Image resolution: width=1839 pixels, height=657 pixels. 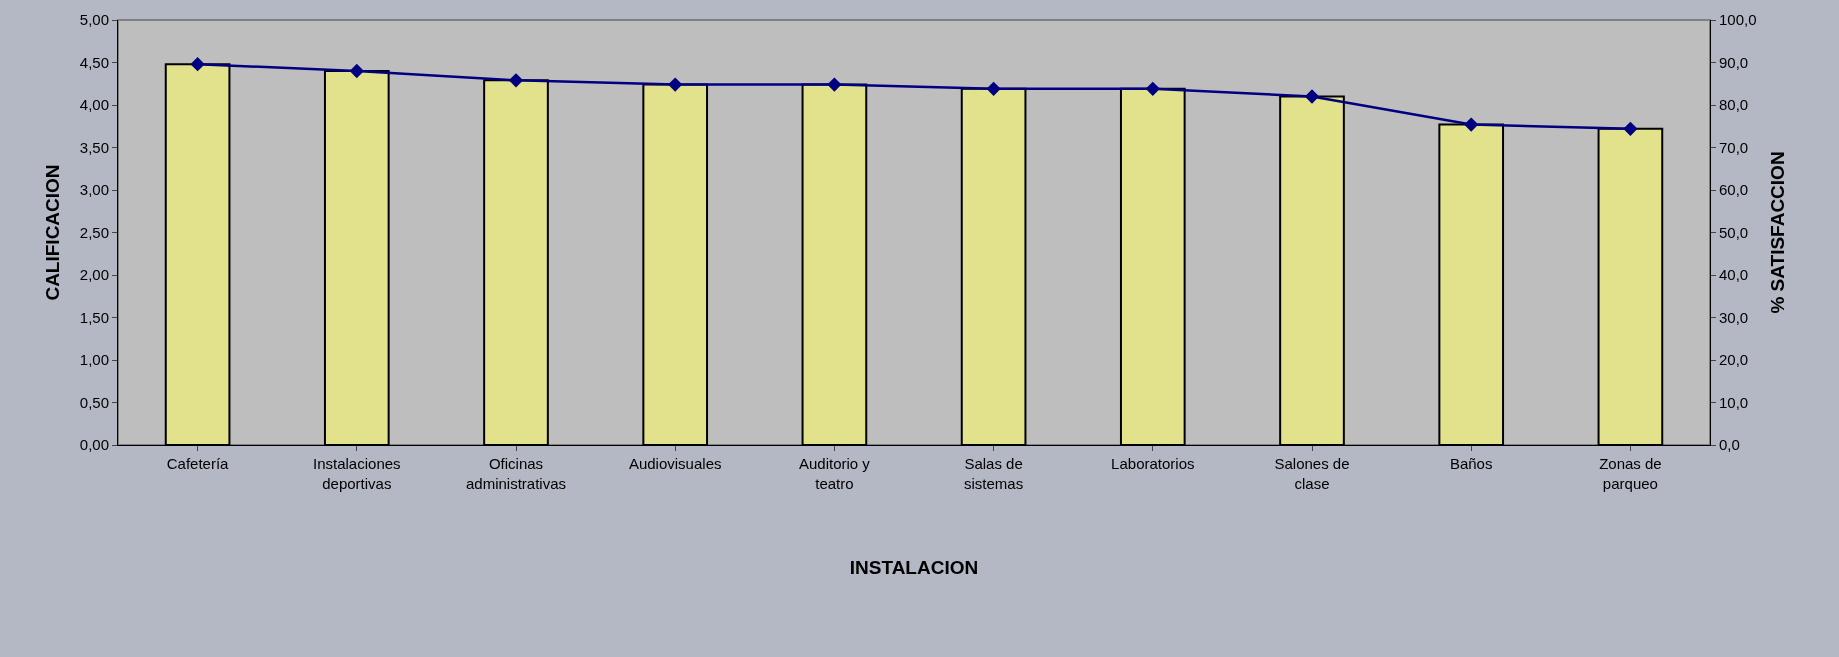 What do you see at coordinates (94, 317) in the screenshot?
I see `y-tick-label: 1,50` at bounding box center [94, 317].